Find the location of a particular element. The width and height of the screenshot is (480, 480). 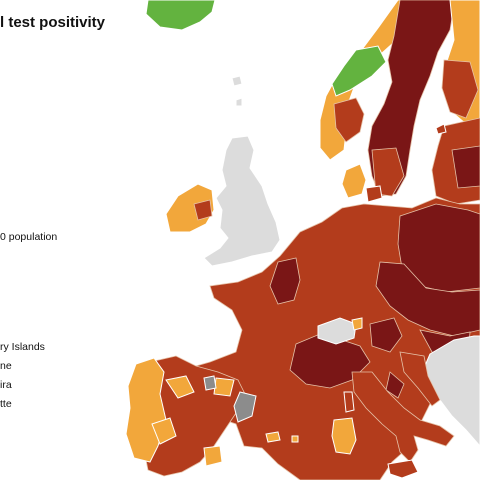

region-balearic is located at coordinates (273, 437).